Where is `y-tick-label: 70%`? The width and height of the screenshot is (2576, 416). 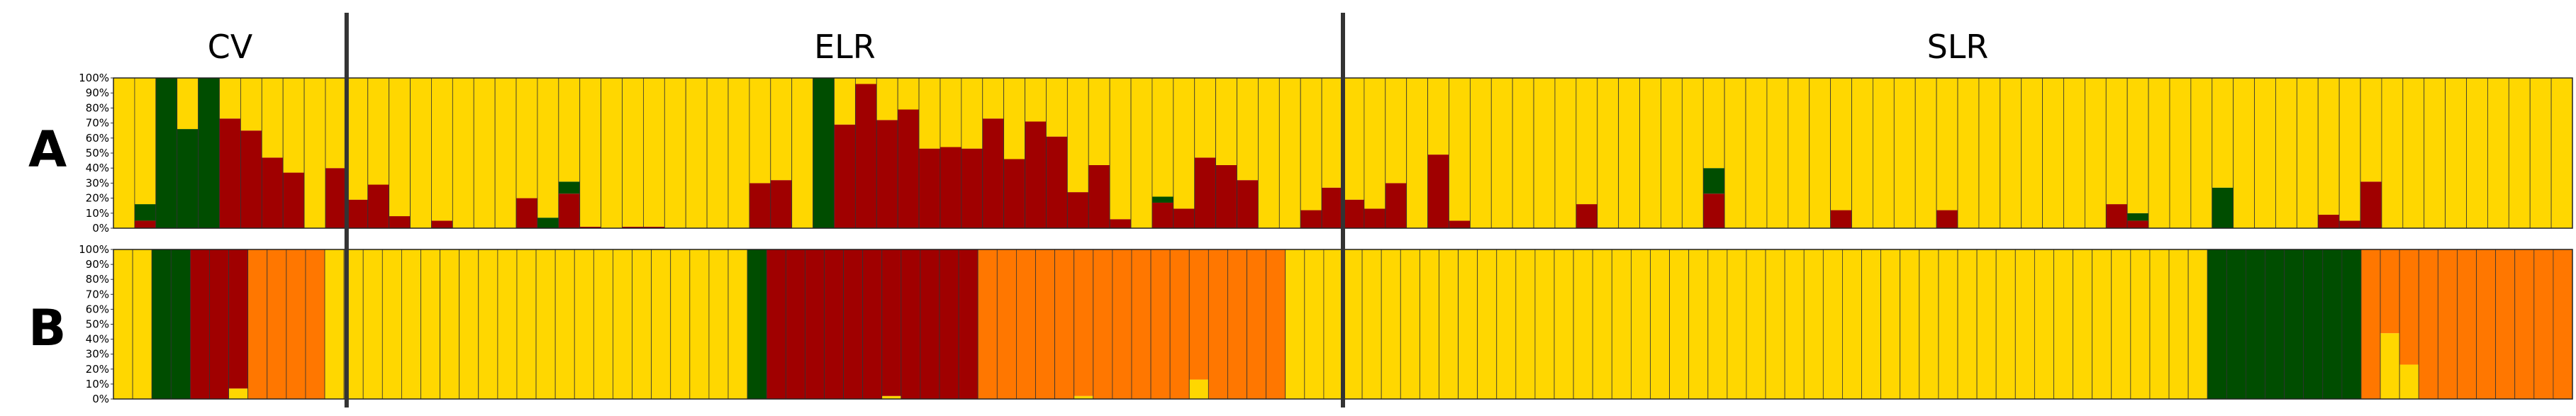
y-tick-label: 70% is located at coordinates (97, 294).